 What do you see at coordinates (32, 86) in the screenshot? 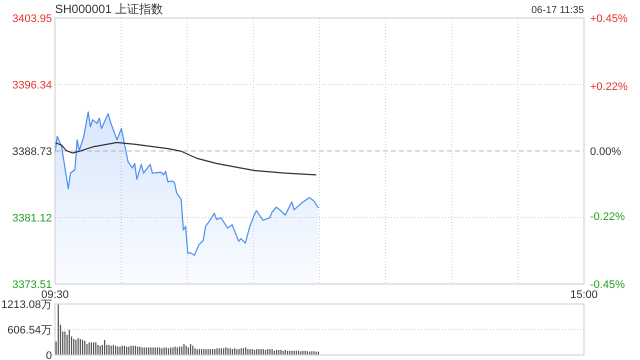
I see `y-tick-label: 3396.34` at bounding box center [32, 86].